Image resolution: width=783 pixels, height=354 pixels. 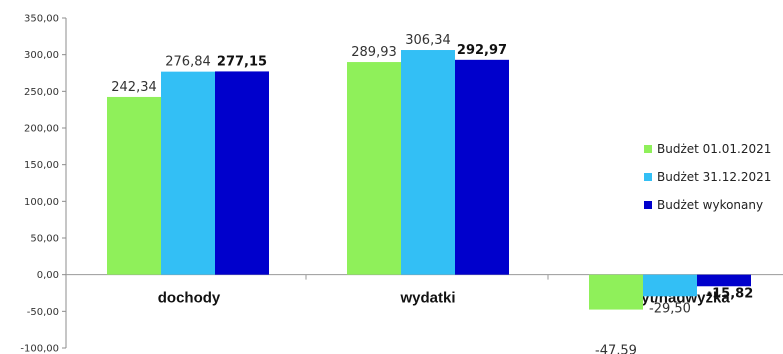 I want to click on y-tick-label: 200,00, so click(x=41, y=129).